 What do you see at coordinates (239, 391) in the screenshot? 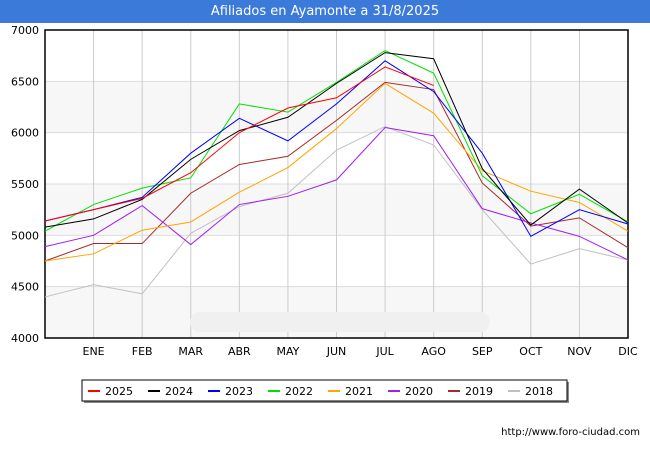
I see `legend-label-2023: 2023` at bounding box center [239, 391].